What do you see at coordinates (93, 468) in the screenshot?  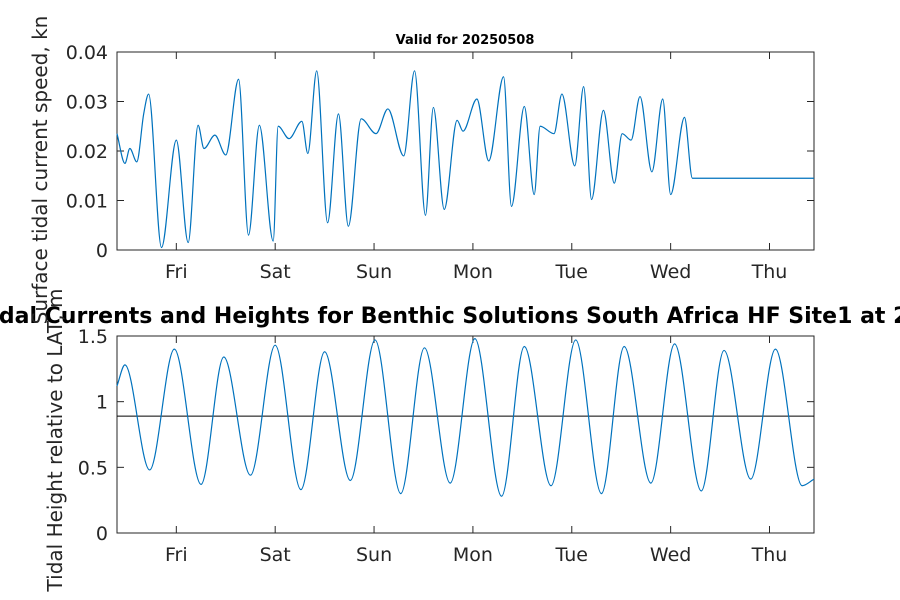 I see `y-tick-label: 0.5` at bounding box center [93, 468].